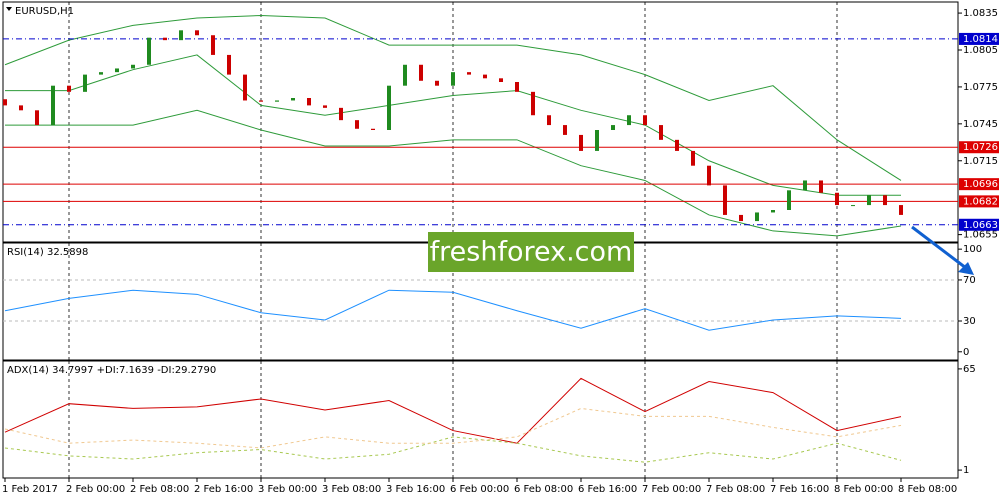 The image size is (1000, 500). What do you see at coordinates (969, 280) in the screenshot?
I see `y-tick-label: 70` at bounding box center [969, 280].